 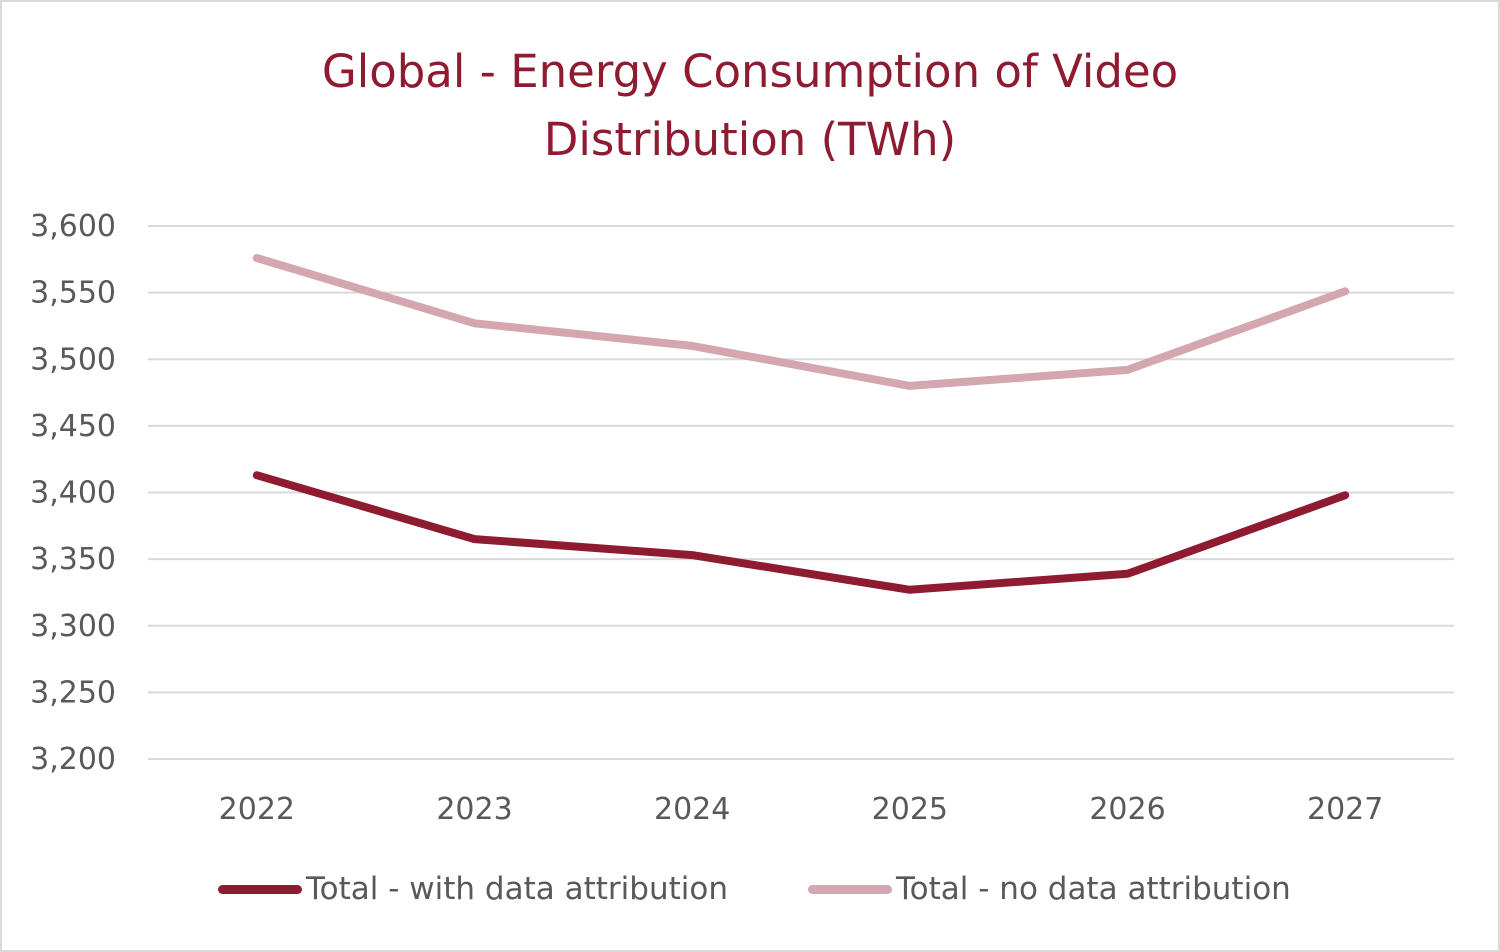 What do you see at coordinates (73, 426) in the screenshot?
I see `y-tick-label: 3,450` at bounding box center [73, 426].